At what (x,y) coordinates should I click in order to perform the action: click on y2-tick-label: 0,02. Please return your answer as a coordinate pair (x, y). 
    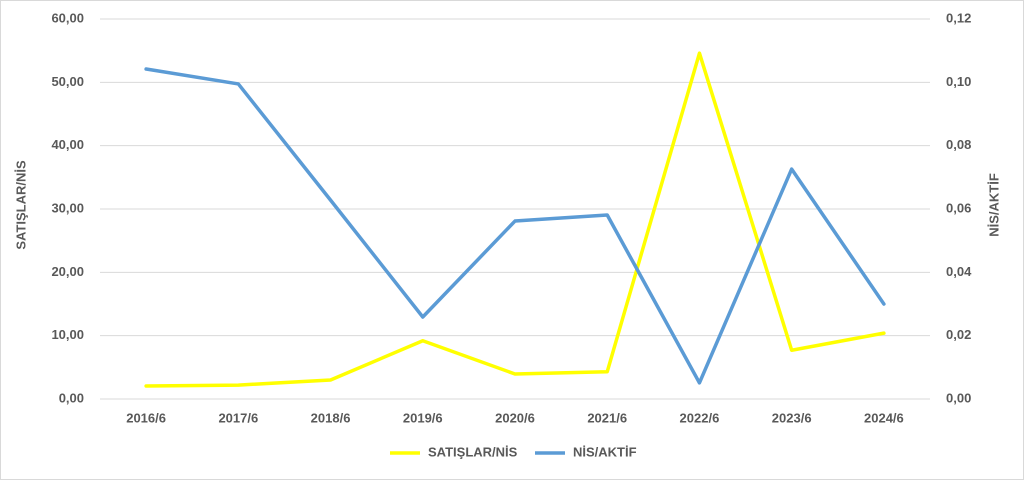
    Looking at the image, I should click on (958, 334).